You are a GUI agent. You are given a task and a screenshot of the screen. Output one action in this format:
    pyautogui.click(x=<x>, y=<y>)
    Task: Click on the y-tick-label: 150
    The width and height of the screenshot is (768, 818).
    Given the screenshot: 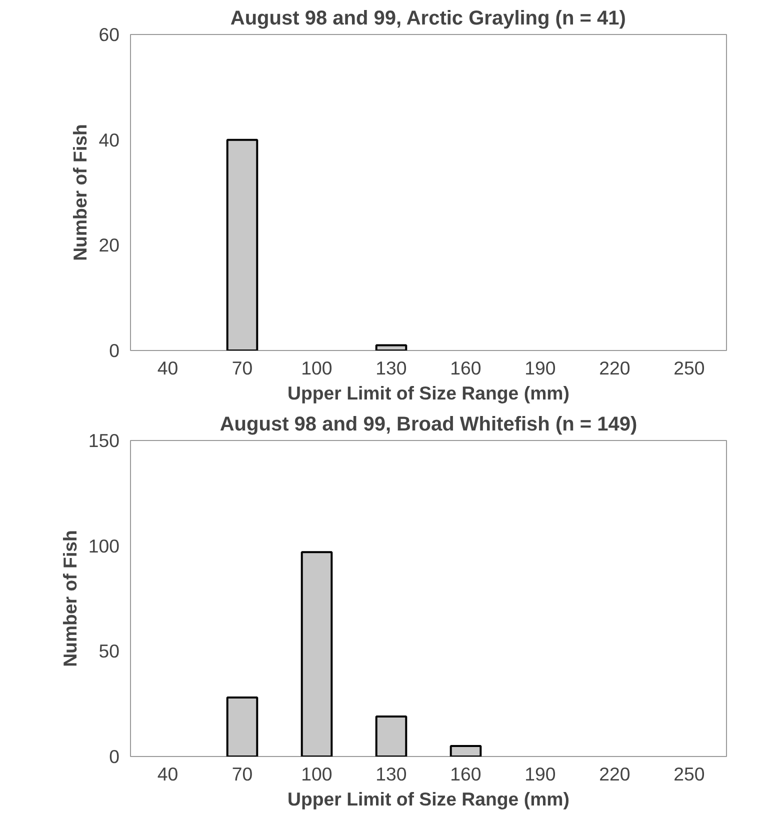 What is the action you would take?
    pyautogui.click(x=104, y=440)
    